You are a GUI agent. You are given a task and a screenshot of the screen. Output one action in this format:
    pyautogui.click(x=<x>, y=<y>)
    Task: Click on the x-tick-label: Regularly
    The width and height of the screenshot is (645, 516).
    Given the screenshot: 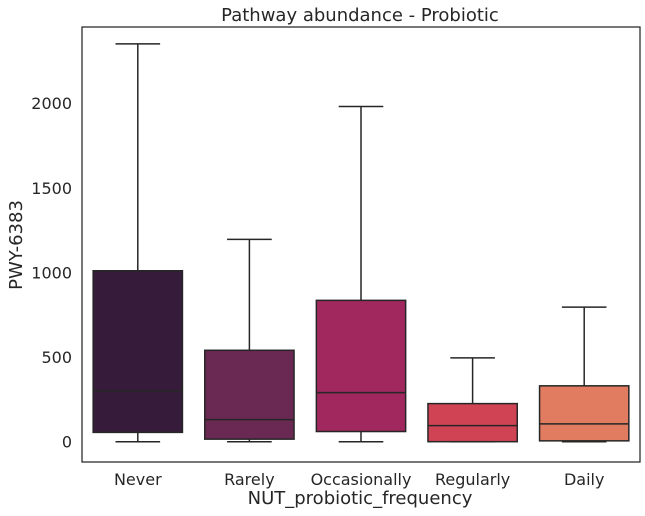 What is the action you would take?
    pyautogui.click(x=472, y=479)
    